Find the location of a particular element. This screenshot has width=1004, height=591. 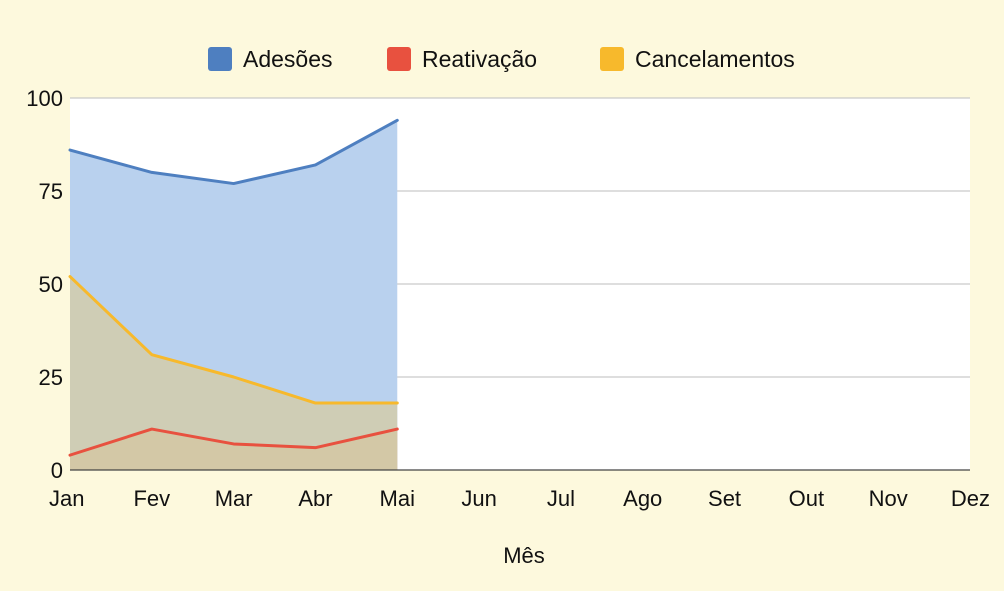

legend: Adesões Reativação Cancelamentos is located at coordinates (501, 59).